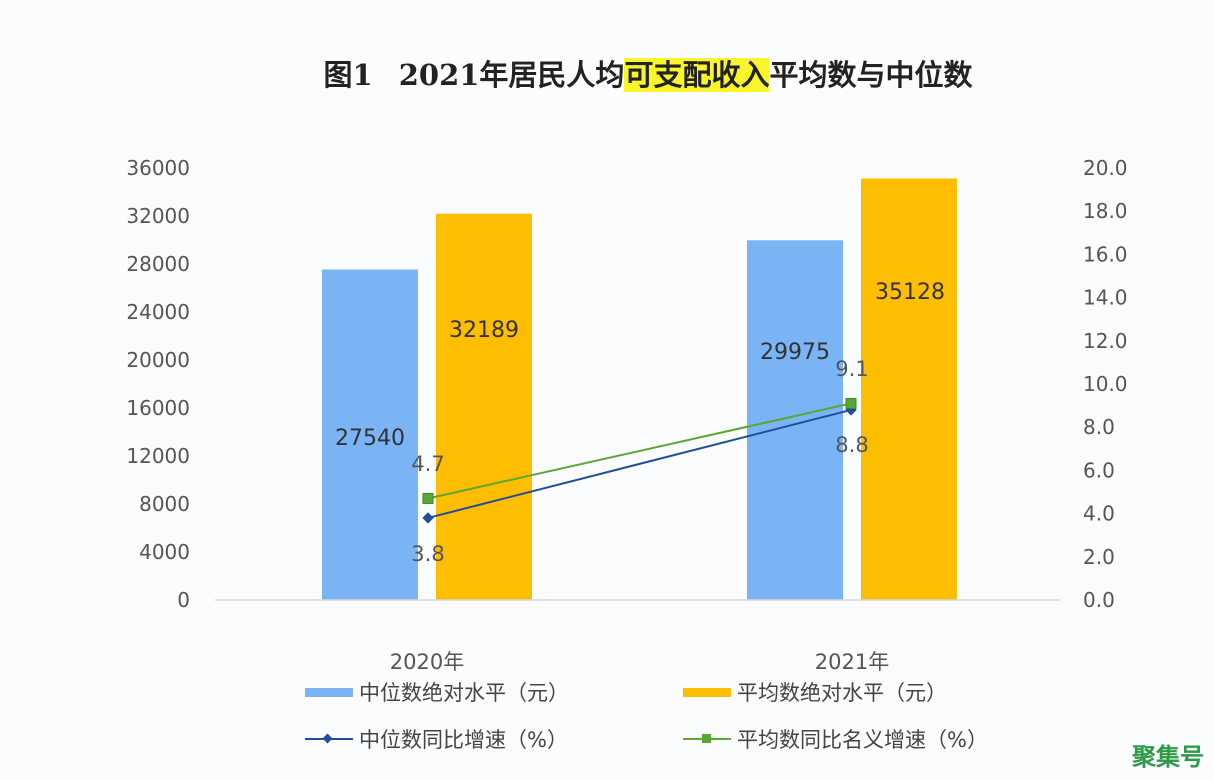 The height and width of the screenshot is (780, 1214). I want to click on right-axis-tick: 18.0, so click(1105, 211).